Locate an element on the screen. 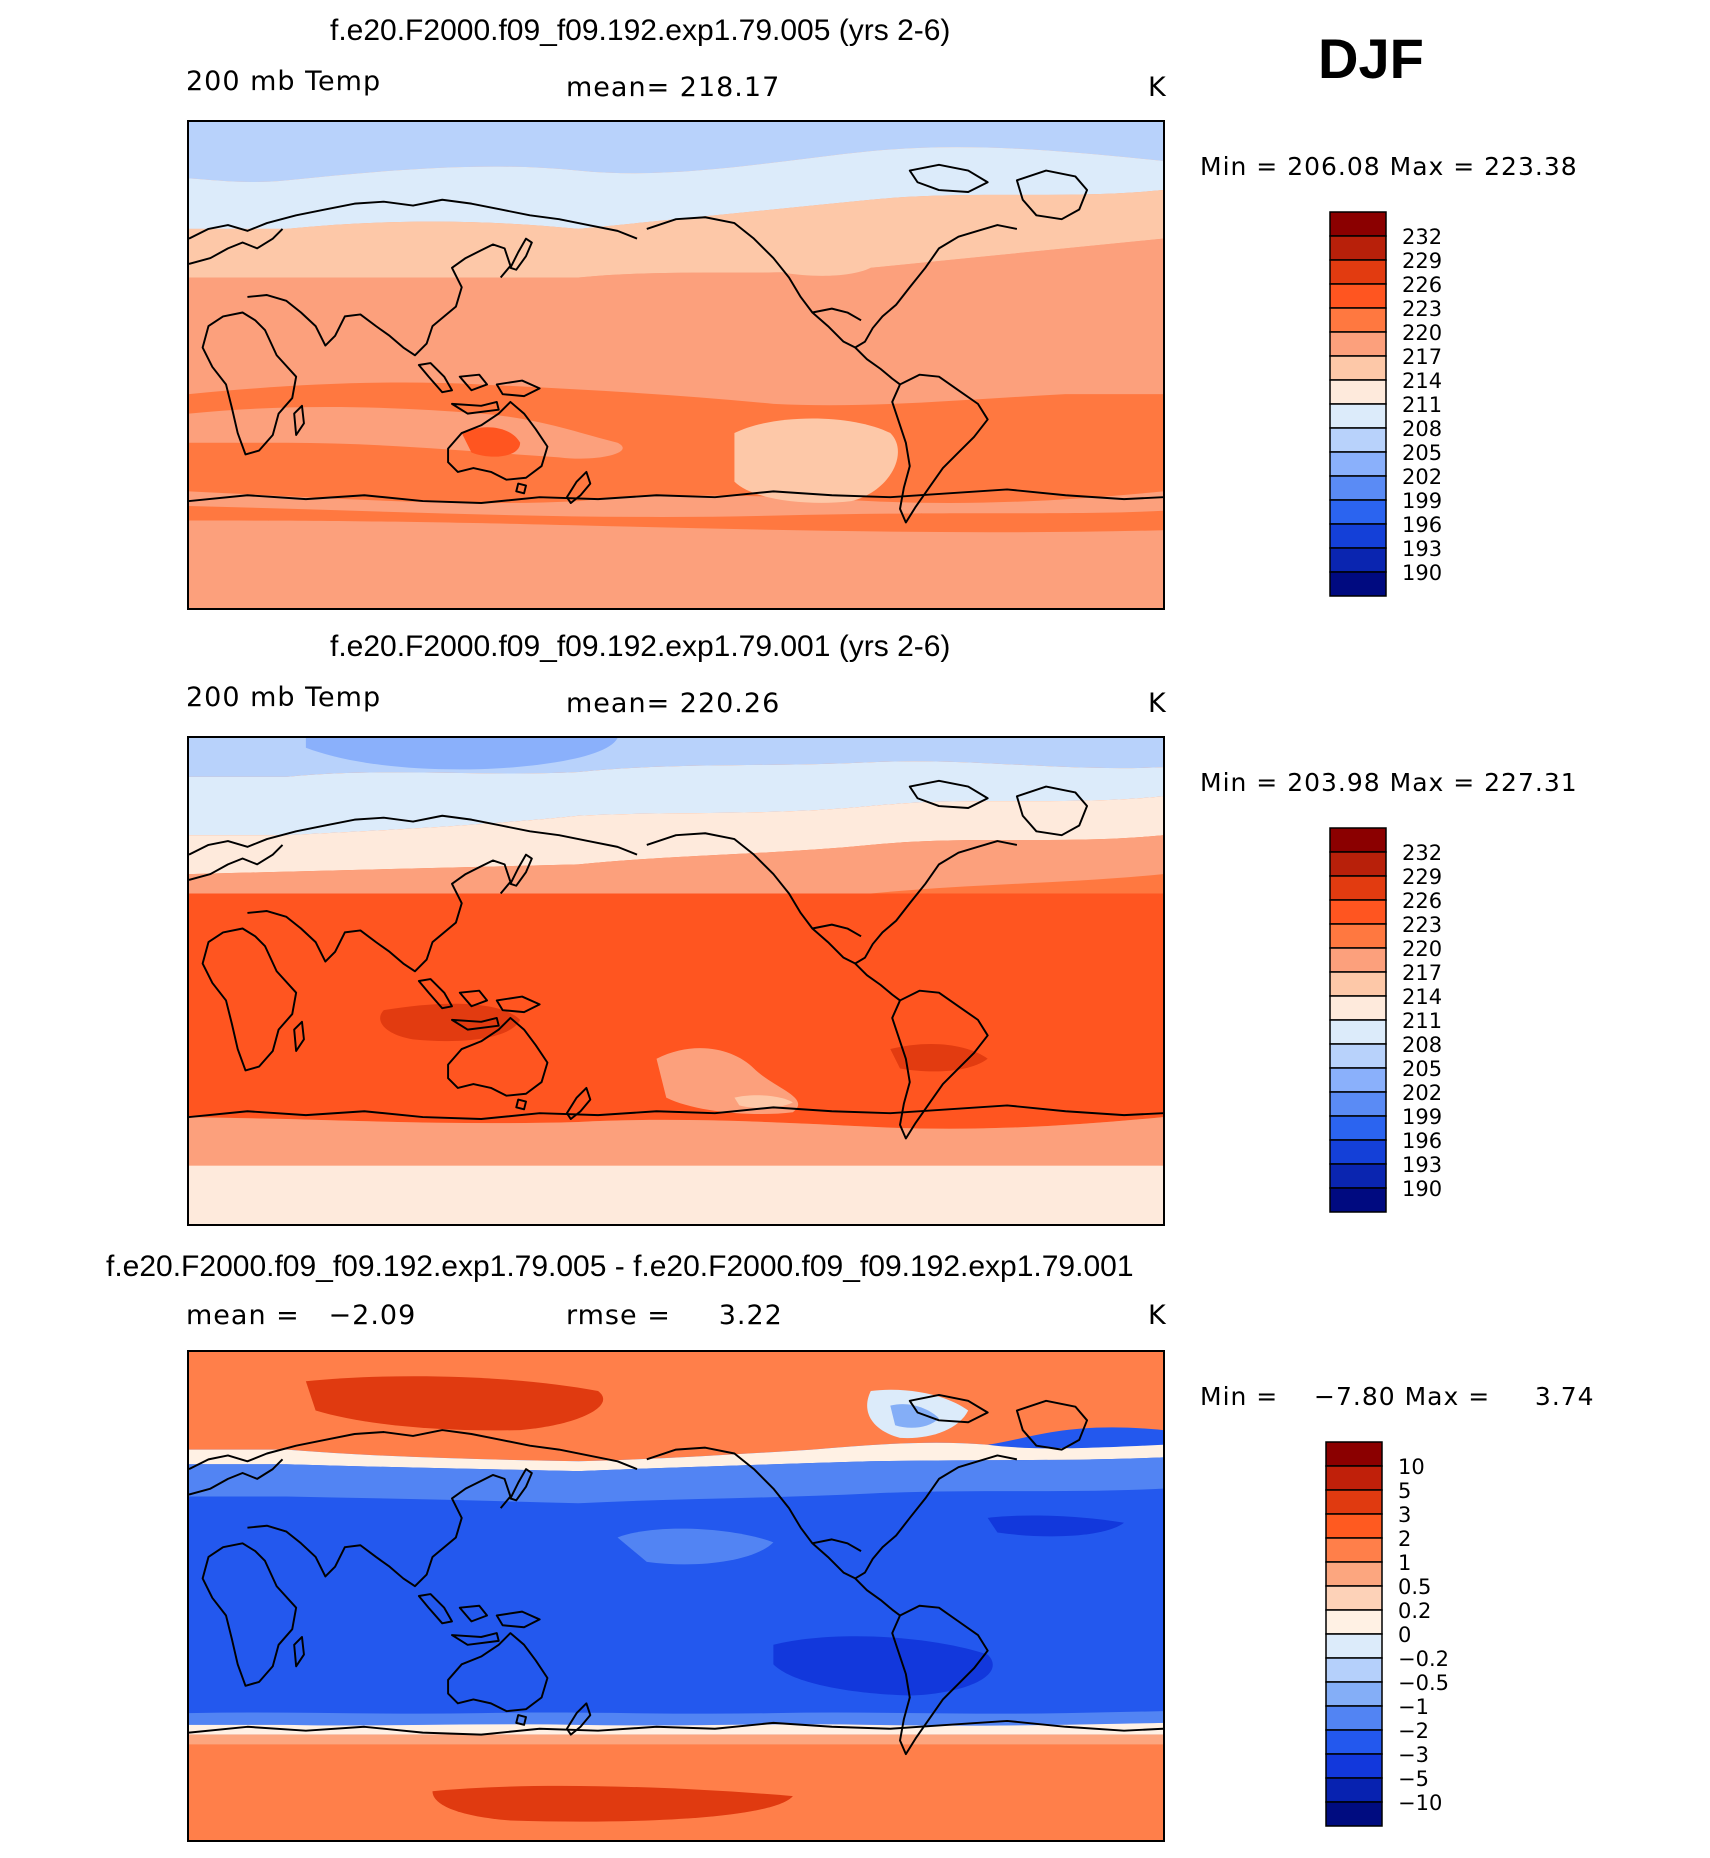 This screenshot has width=1710, height=1858. colorbar-tick-label: −5 is located at coordinates (1413, 1779).